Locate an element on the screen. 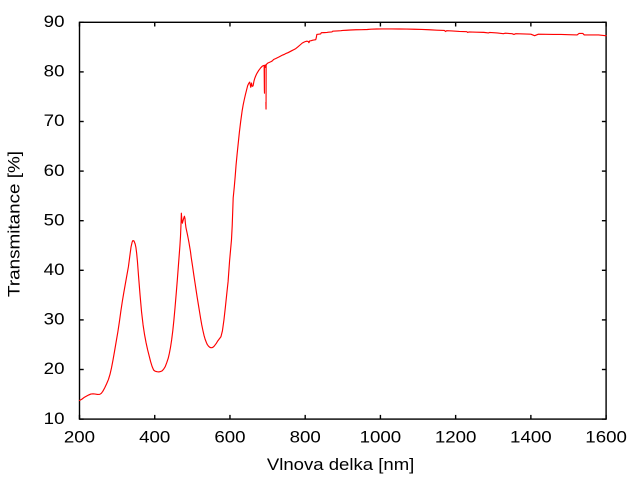  svg-text: 1200 is located at coordinates (456, 437).